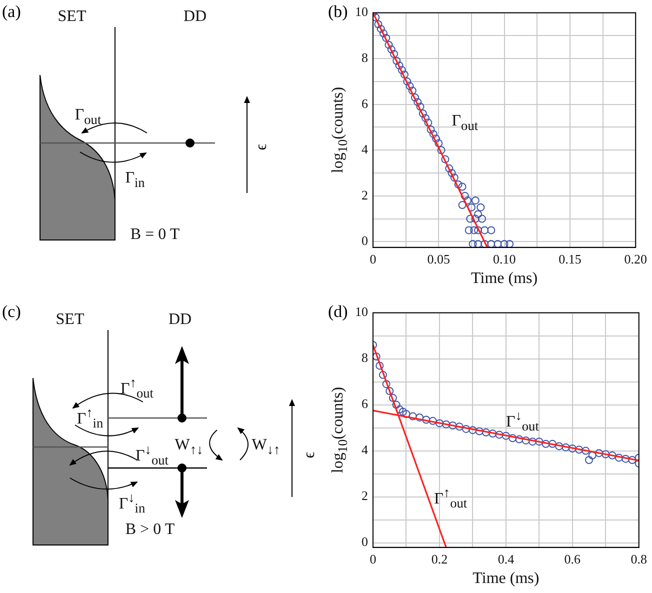 This screenshot has height=593, width=652. What do you see at coordinates (189, 446) in the screenshot?
I see `text: W$_{↑↓}$` at bounding box center [189, 446].